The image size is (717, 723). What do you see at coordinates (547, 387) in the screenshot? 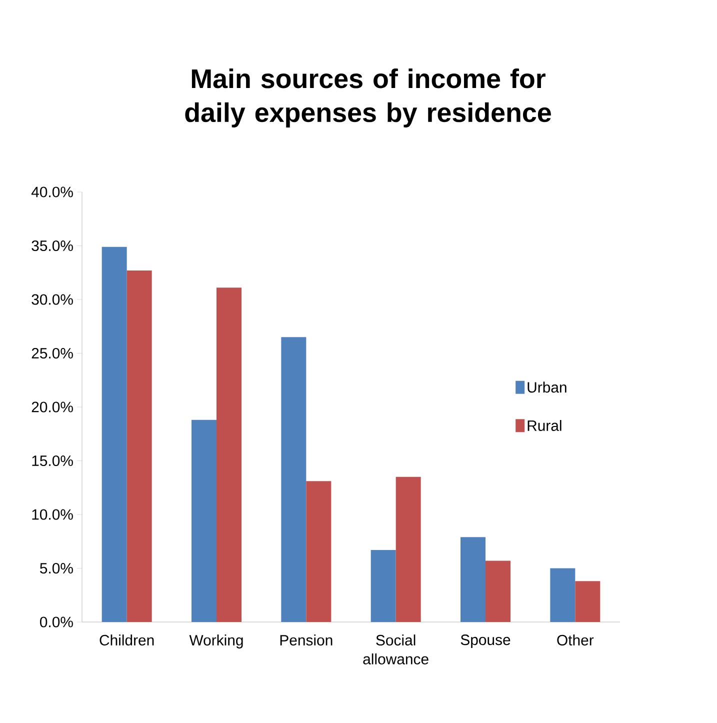
I see `legend-label: Urban` at bounding box center [547, 387].